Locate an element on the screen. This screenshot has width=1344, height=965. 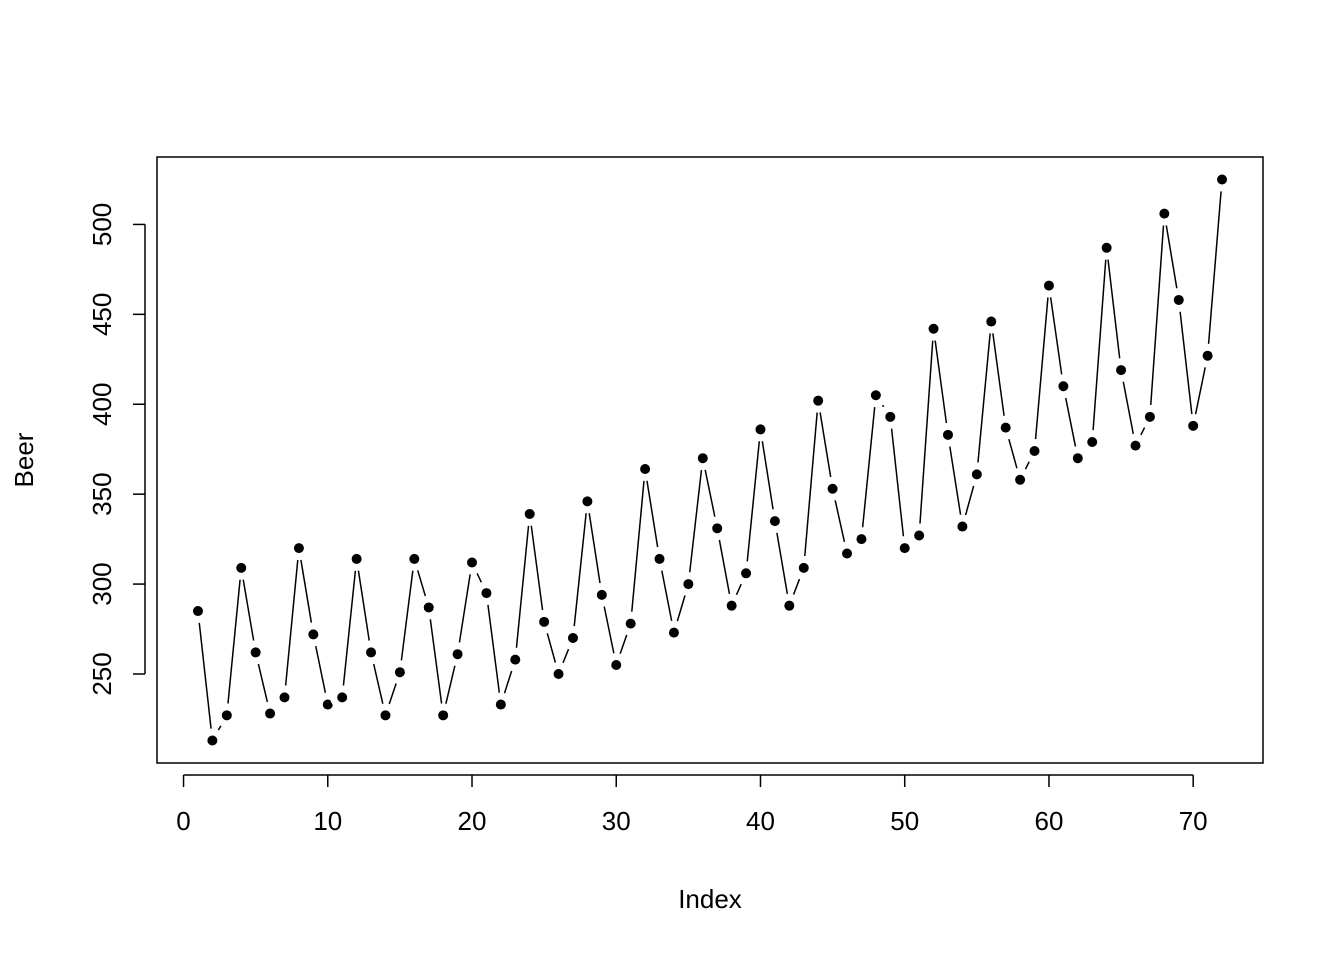
y-tick-label: 500 is located at coordinates (102, 224).